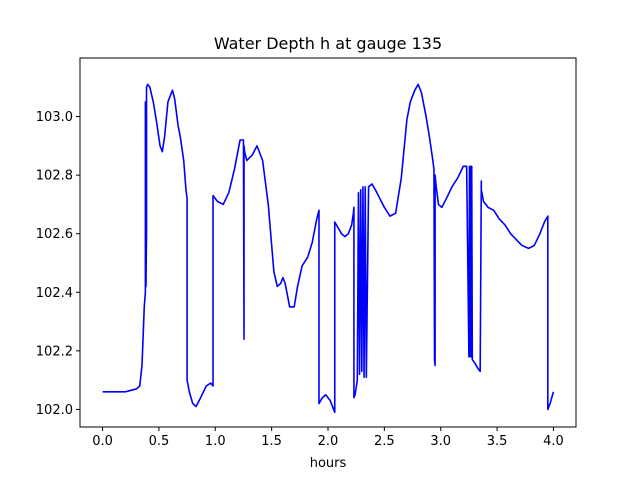 The image size is (640, 480). What do you see at coordinates (54, 117) in the screenshot?
I see `y-tick-label: 103.0` at bounding box center [54, 117].